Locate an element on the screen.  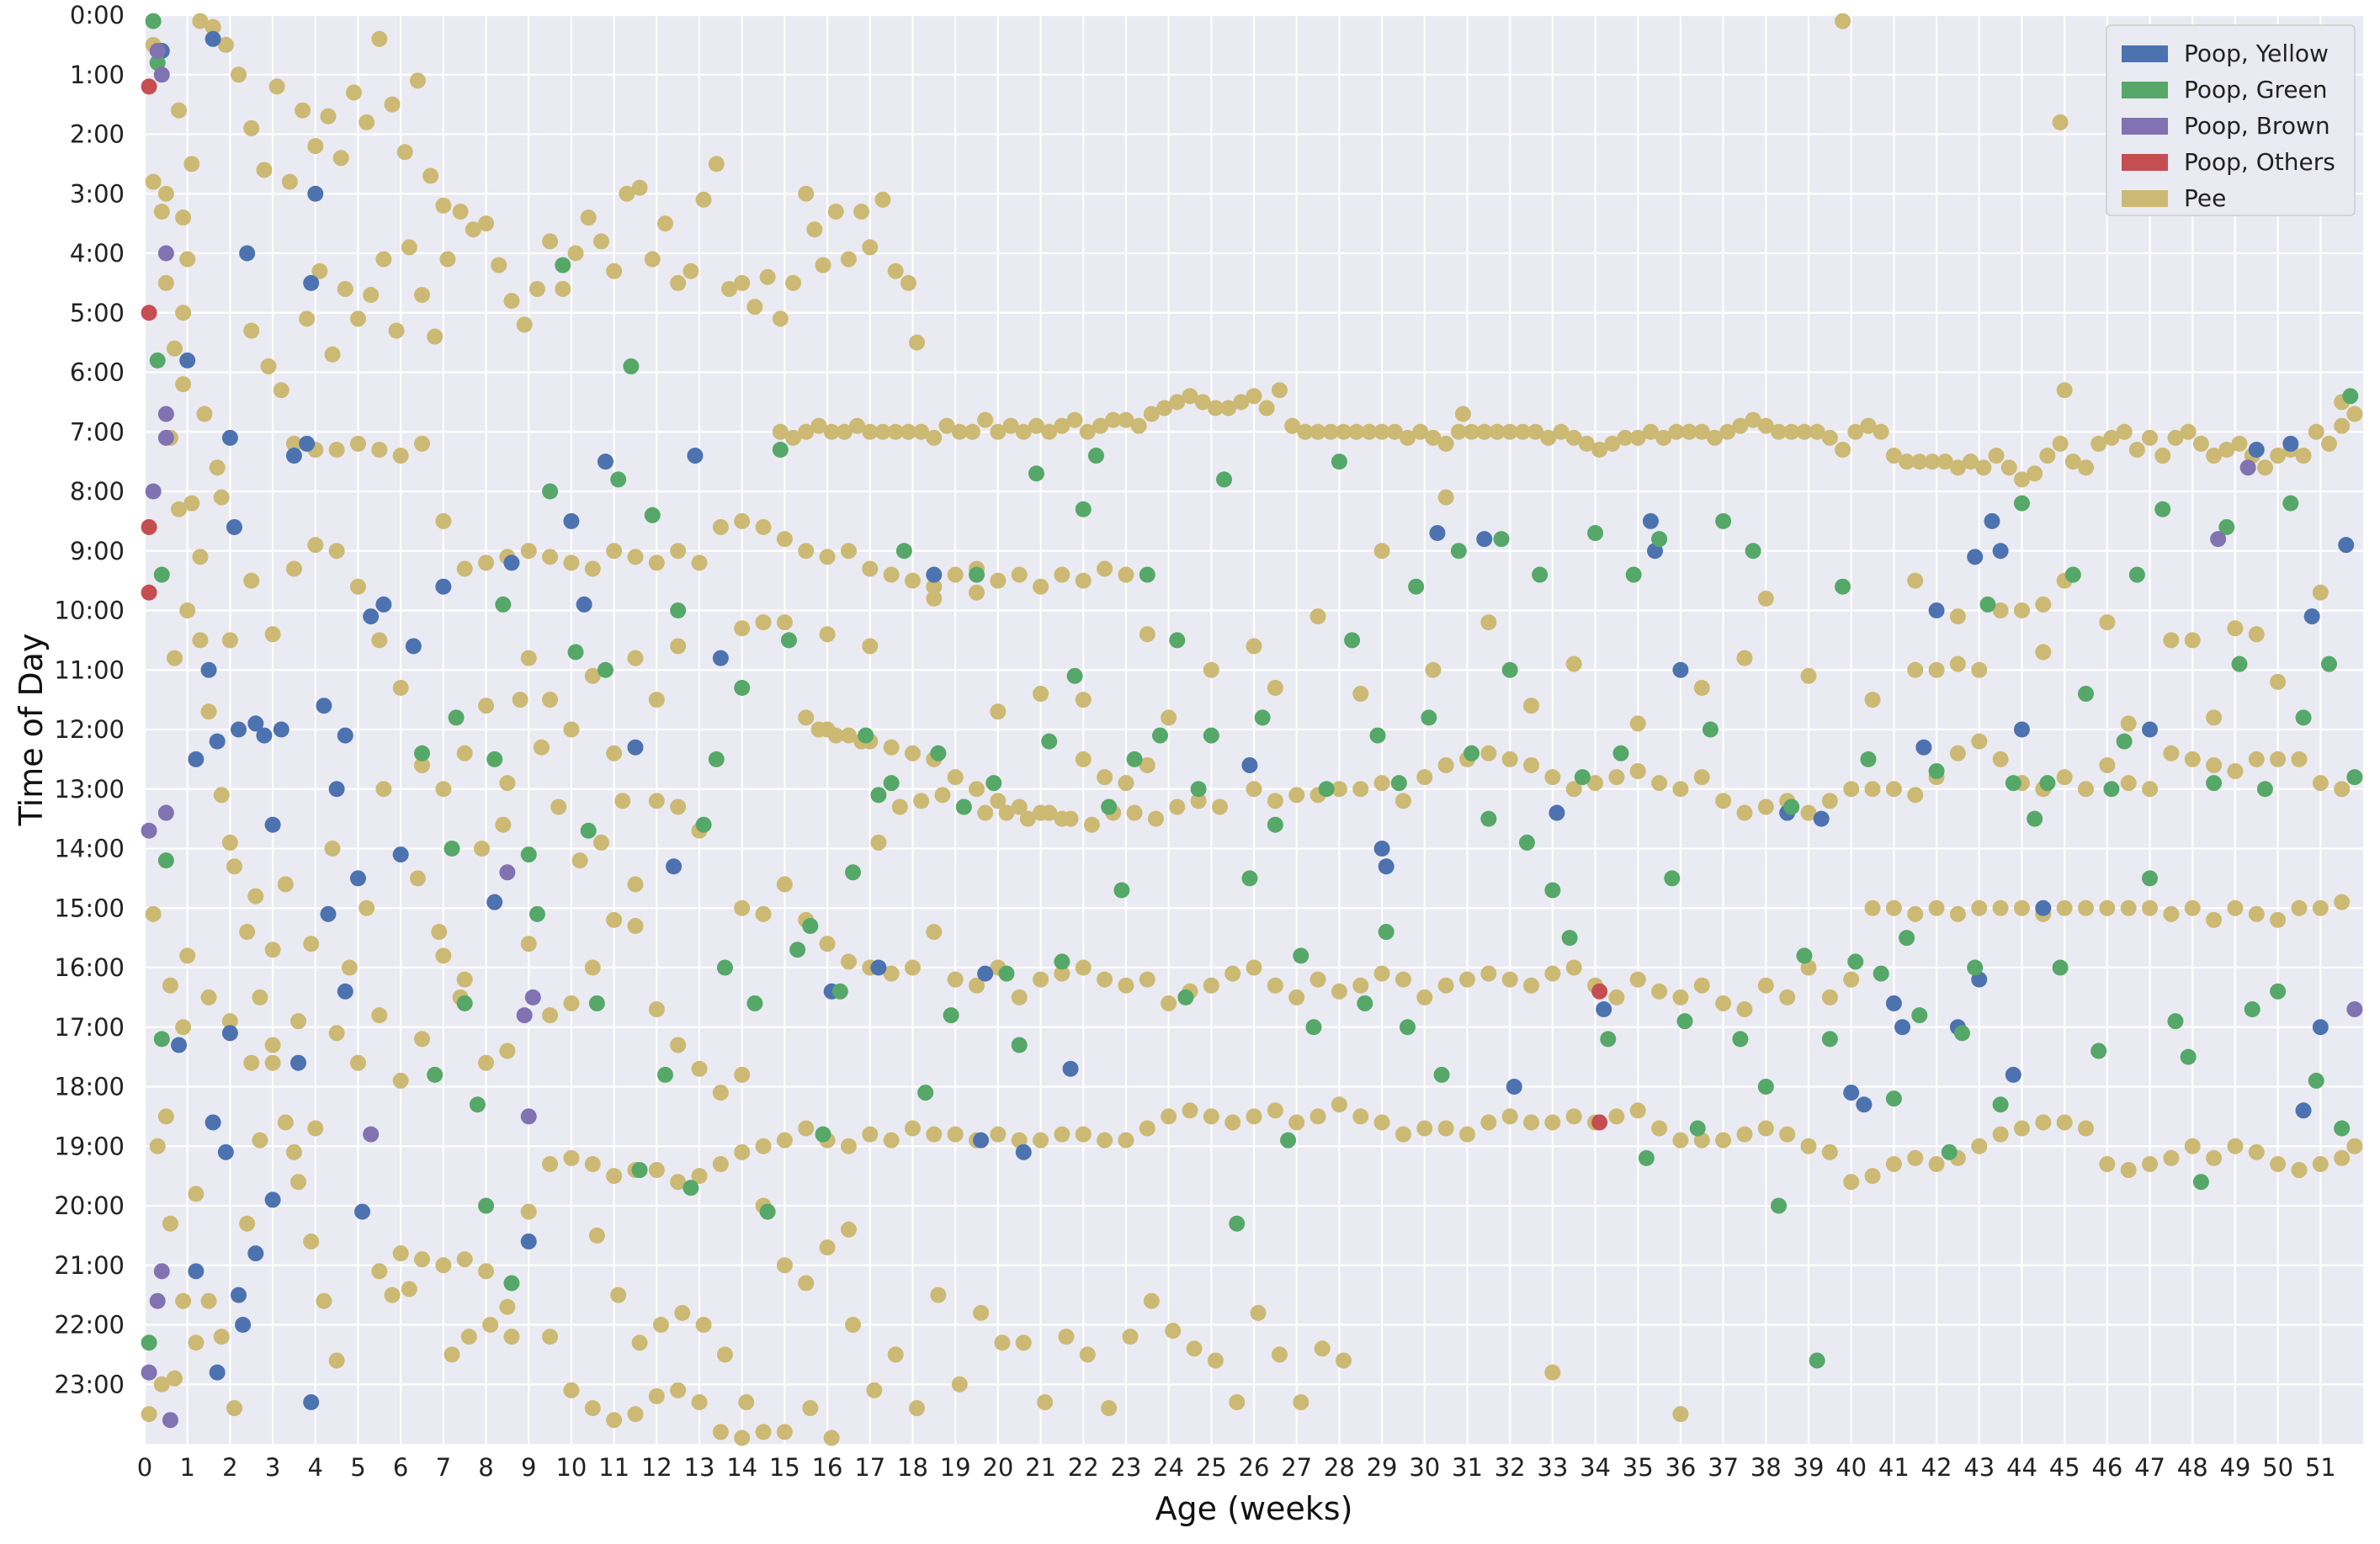
y-tick-label: 11:00 is located at coordinates (89, 669).